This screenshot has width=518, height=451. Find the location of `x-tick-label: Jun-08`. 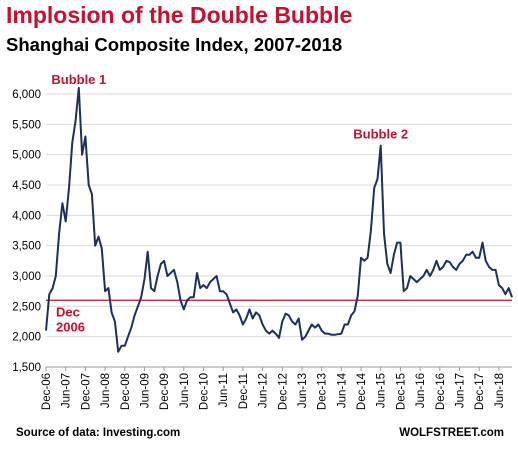

x-tick-label: Jun-08 is located at coordinates (106, 390).